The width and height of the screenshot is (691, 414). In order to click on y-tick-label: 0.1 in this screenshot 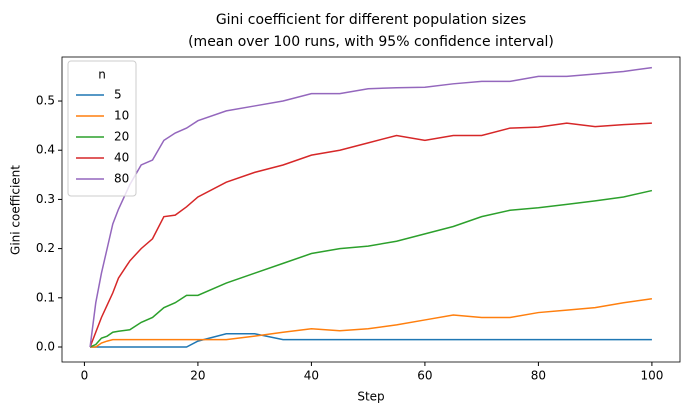, I will do `click(45, 297)`.